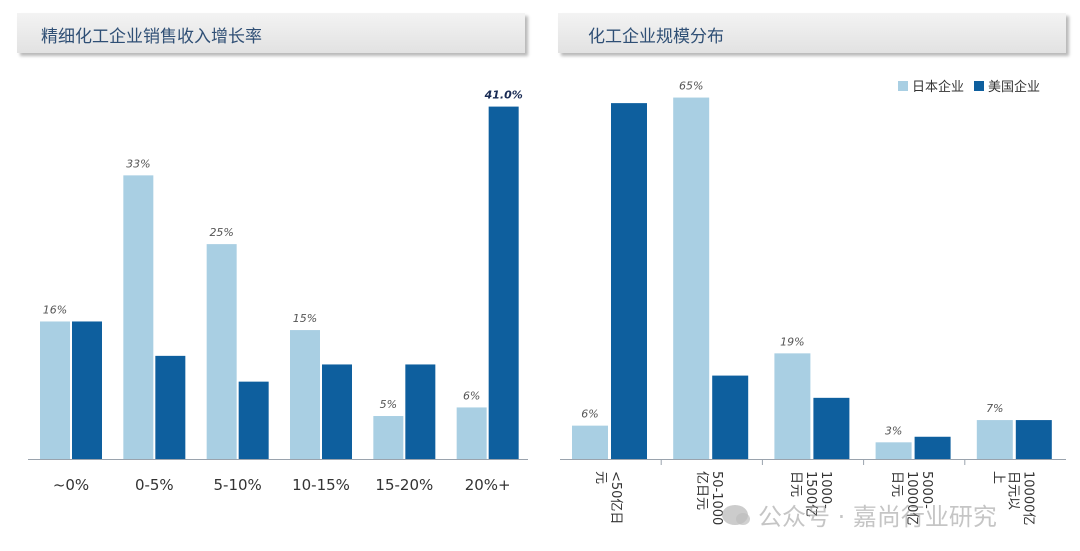  What do you see at coordinates (615, 497) in the screenshot?
I see `x-tick-label: <50亿日` at bounding box center [615, 497].